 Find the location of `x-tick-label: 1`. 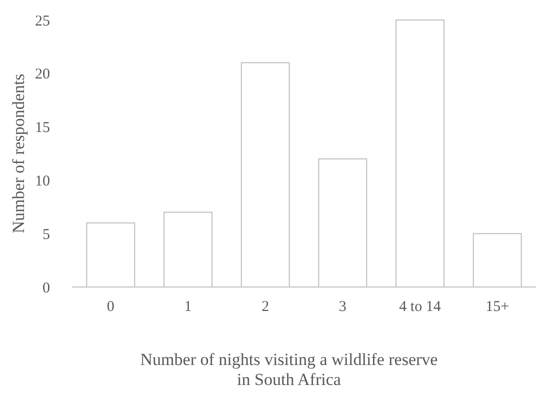

x-tick-label: 1 is located at coordinates (188, 307).